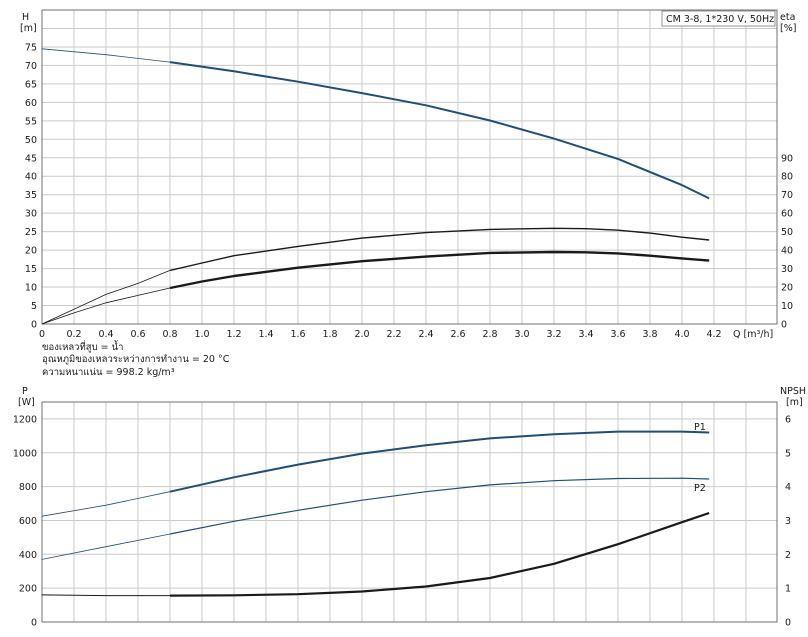 This screenshot has width=808, height=637. What do you see at coordinates (425, 334) in the screenshot?
I see `flow-tick-label: 2.4` at bounding box center [425, 334].